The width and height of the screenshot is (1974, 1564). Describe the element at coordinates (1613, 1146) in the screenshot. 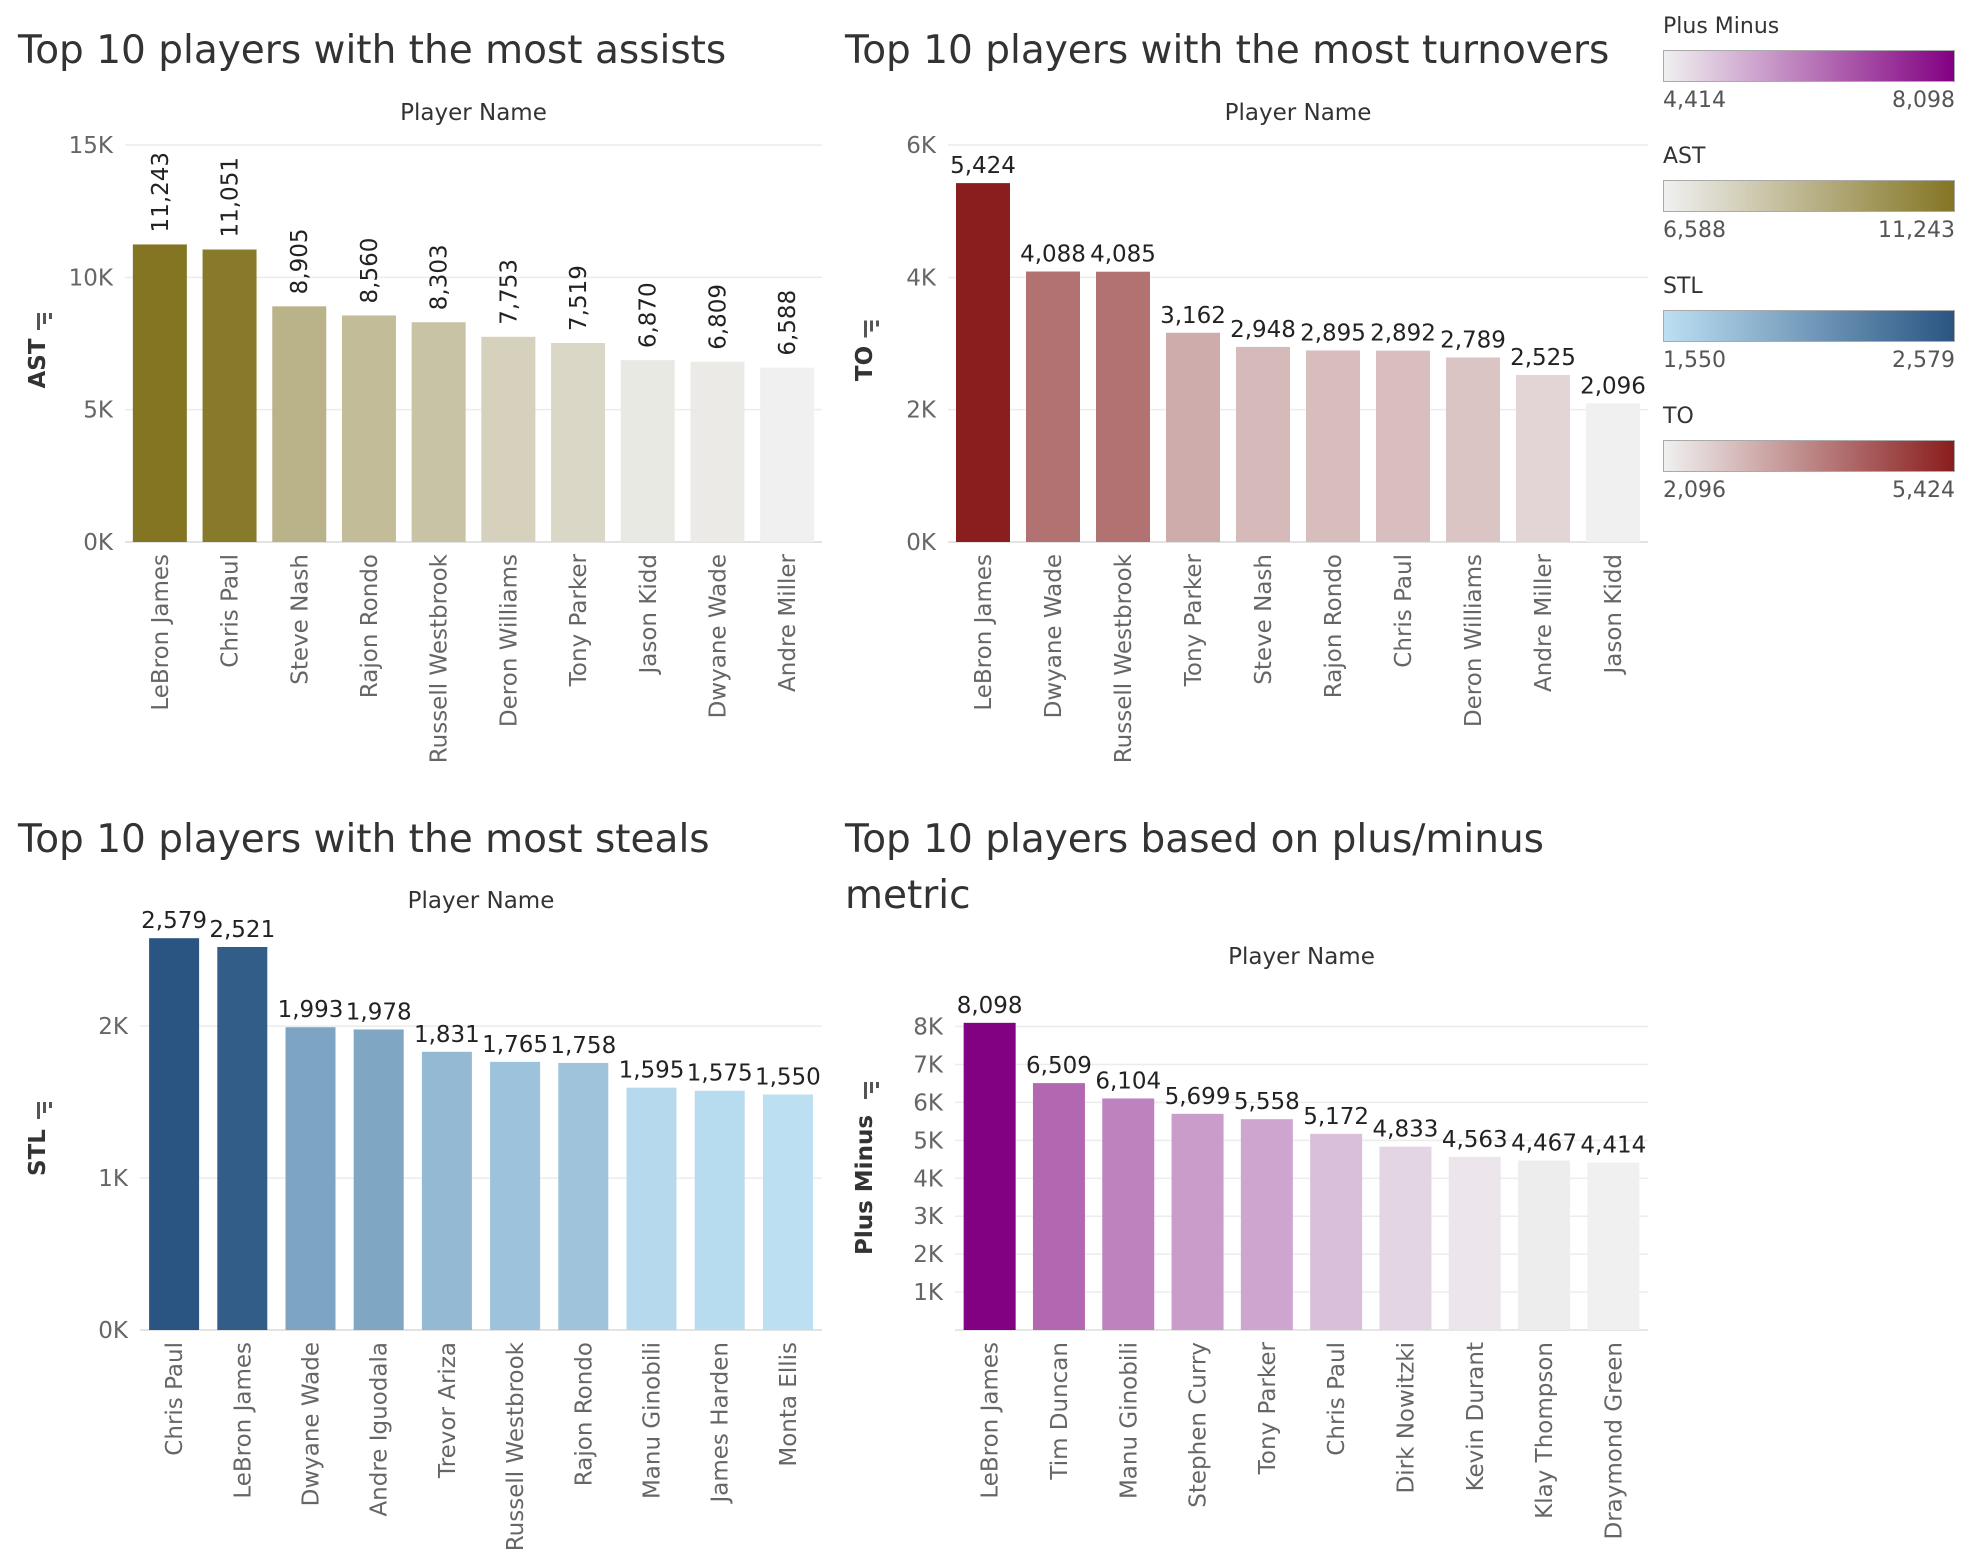

I see `data-label: 4,414` at that location.